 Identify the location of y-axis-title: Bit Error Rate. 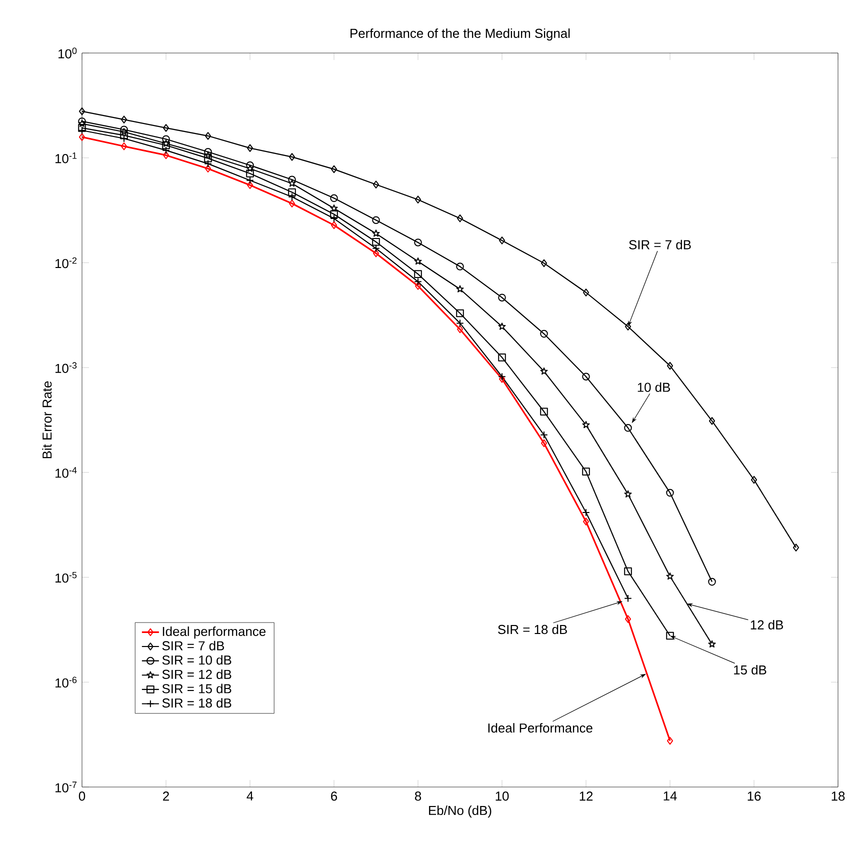
(47, 419).